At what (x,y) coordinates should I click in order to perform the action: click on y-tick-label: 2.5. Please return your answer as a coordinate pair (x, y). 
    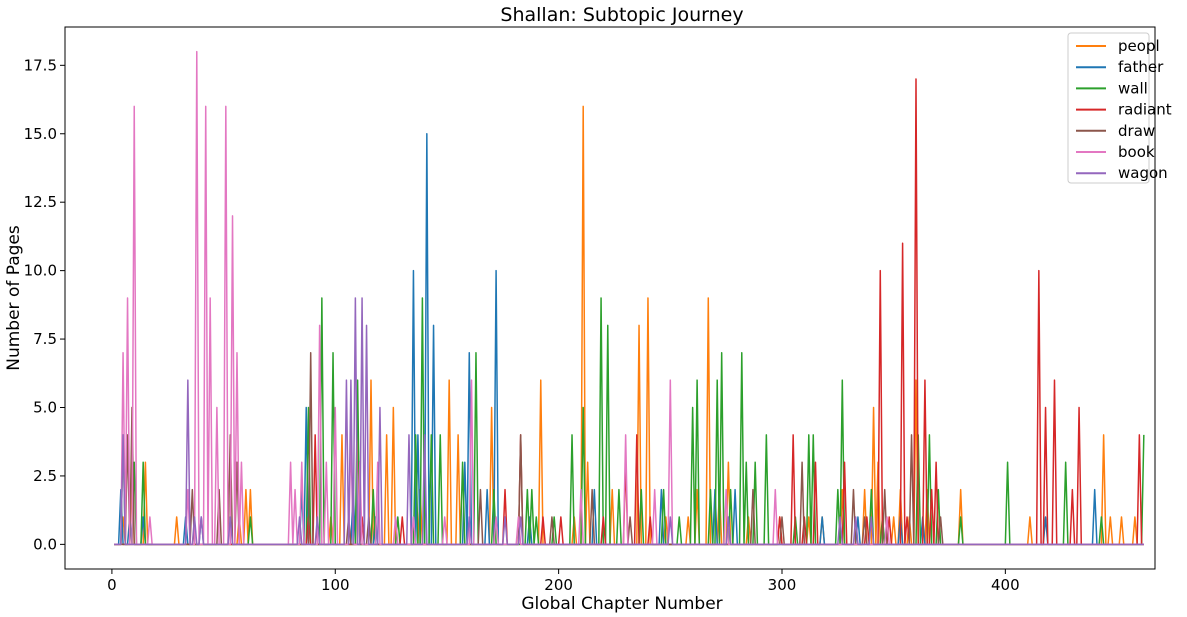
    Looking at the image, I should click on (45, 476).